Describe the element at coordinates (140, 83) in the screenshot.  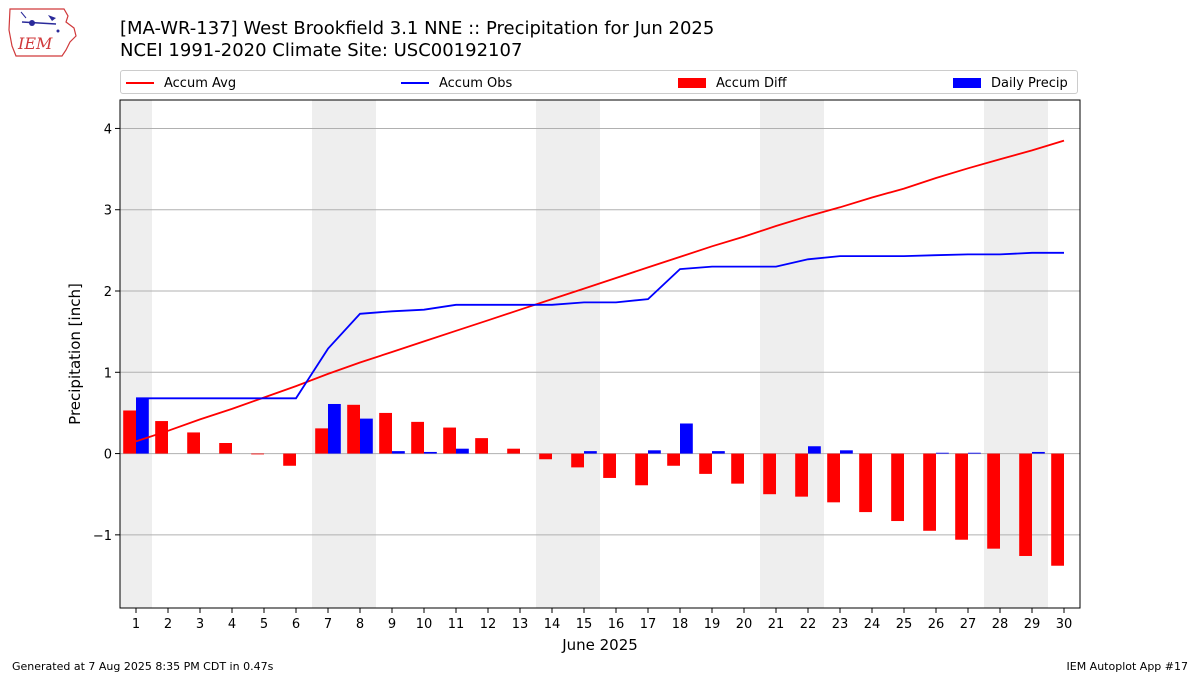
I see `legend-swatch-accum-avg` at that location.